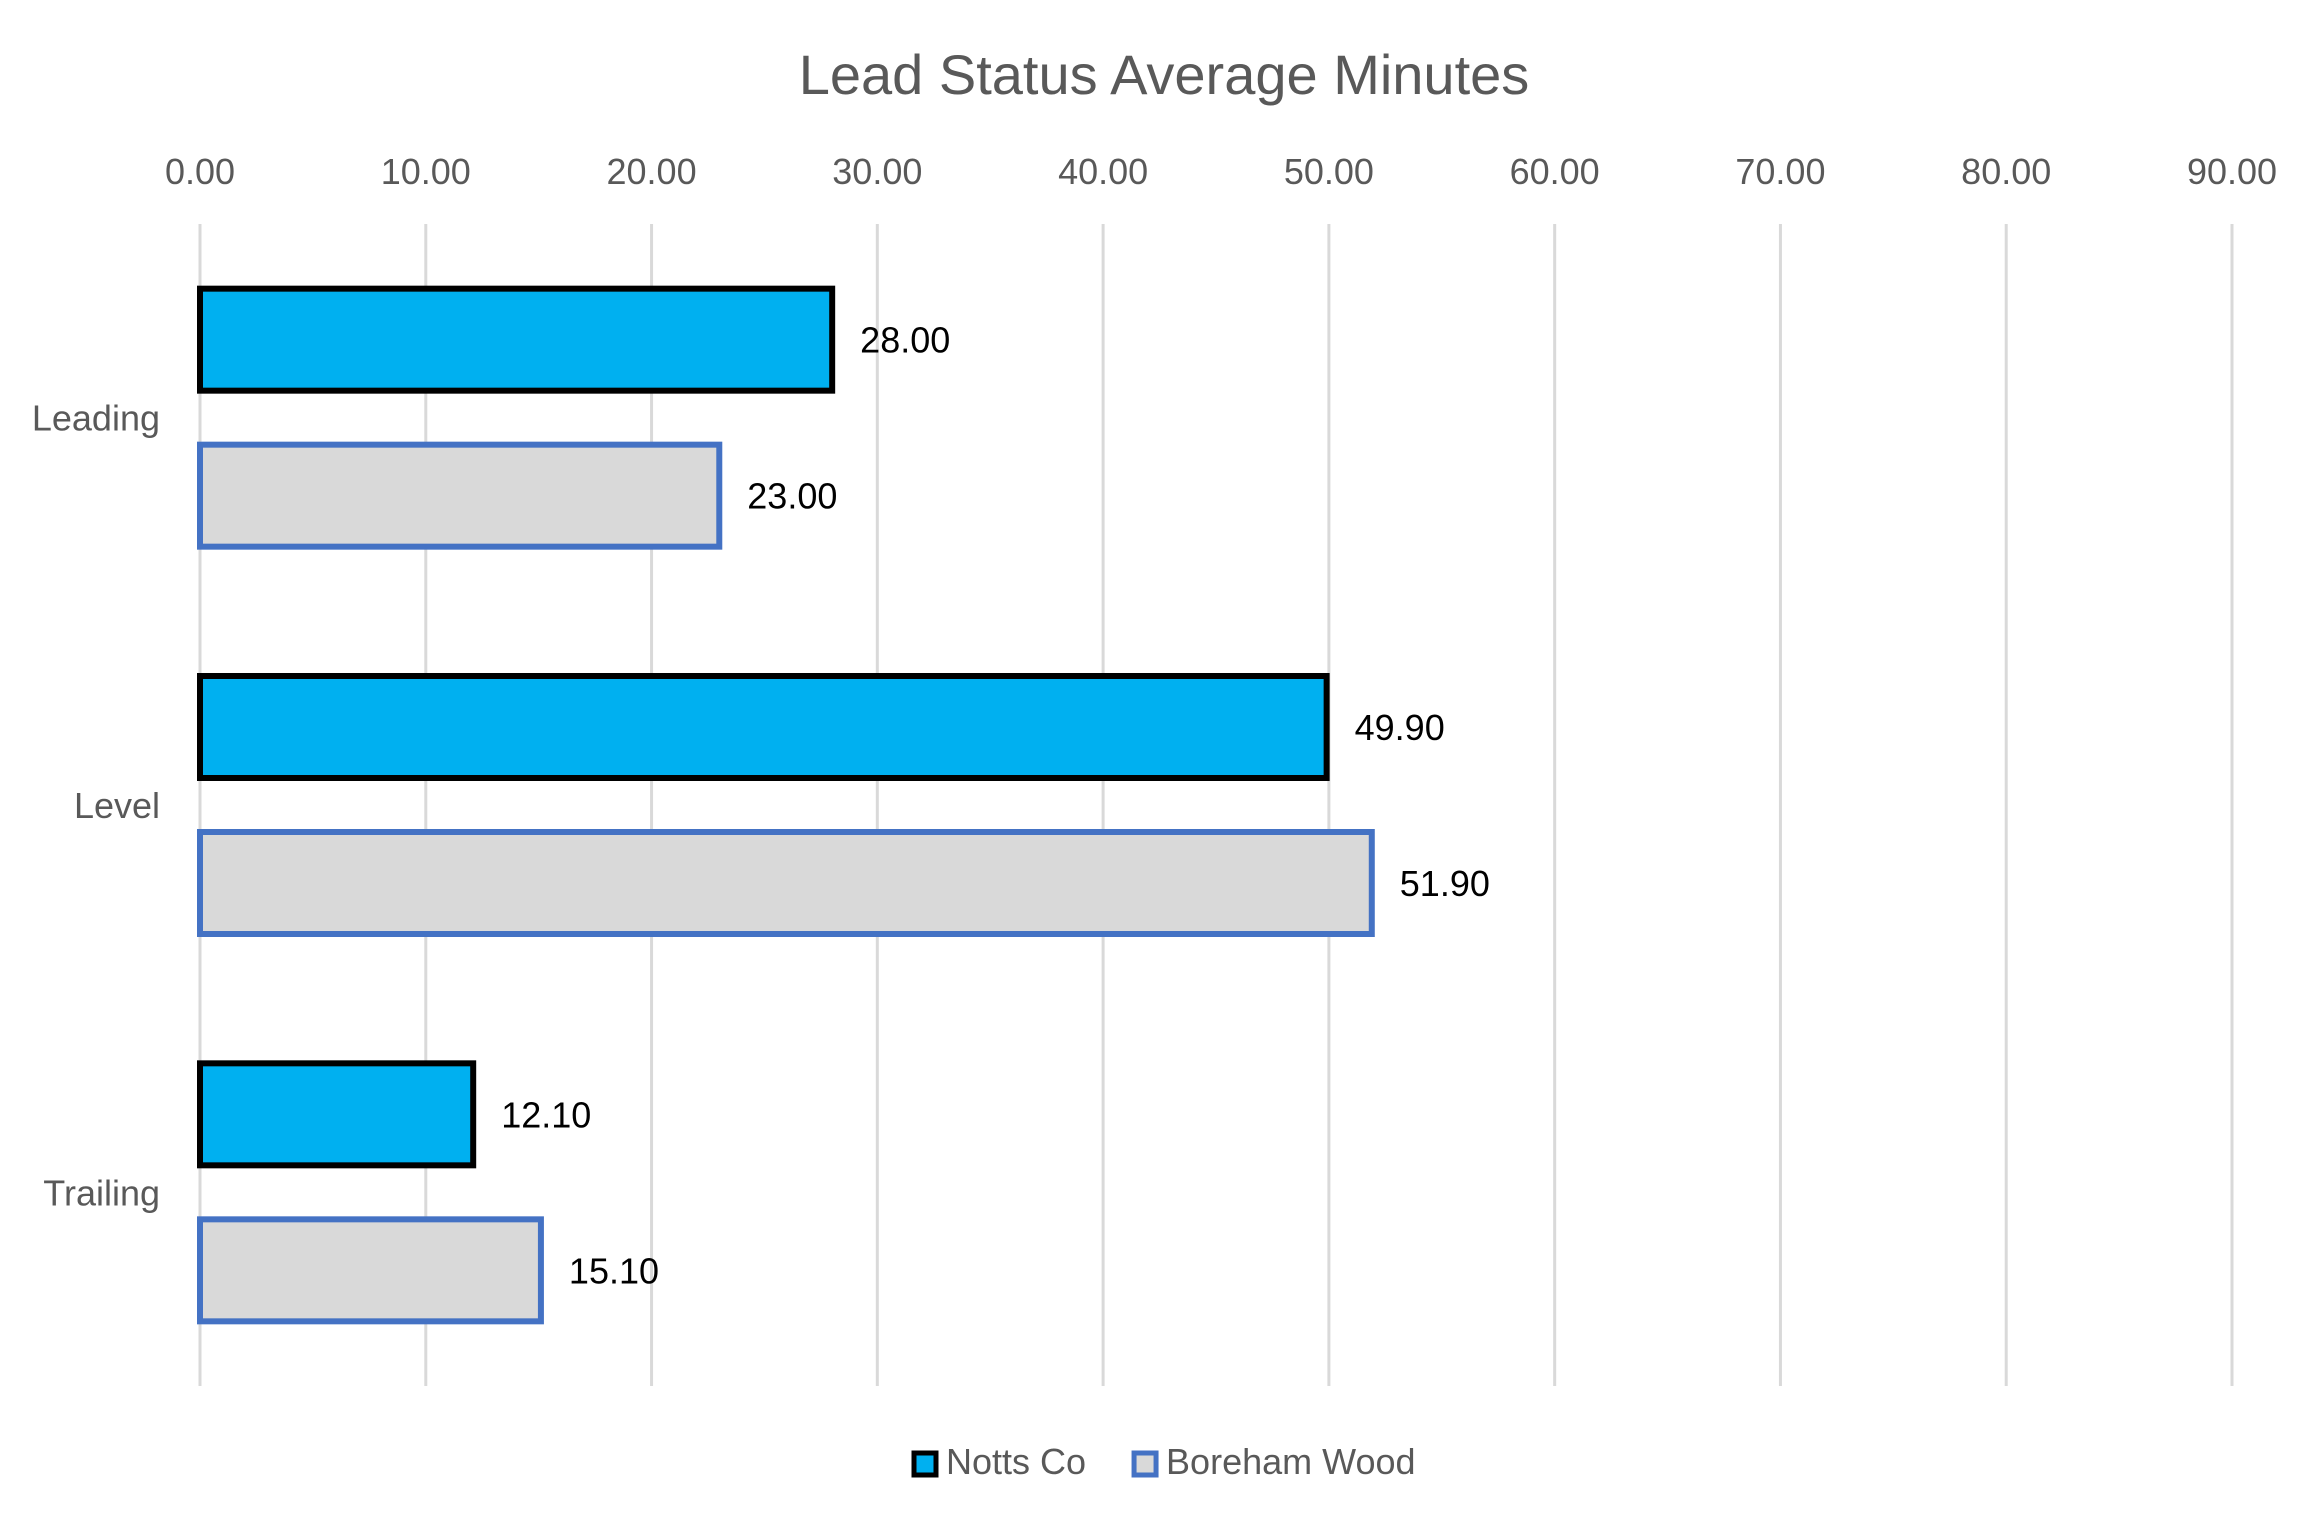 The width and height of the screenshot is (2316, 1532). What do you see at coordinates (614, 1270) in the screenshot?
I see `data-label: 15.10` at bounding box center [614, 1270].